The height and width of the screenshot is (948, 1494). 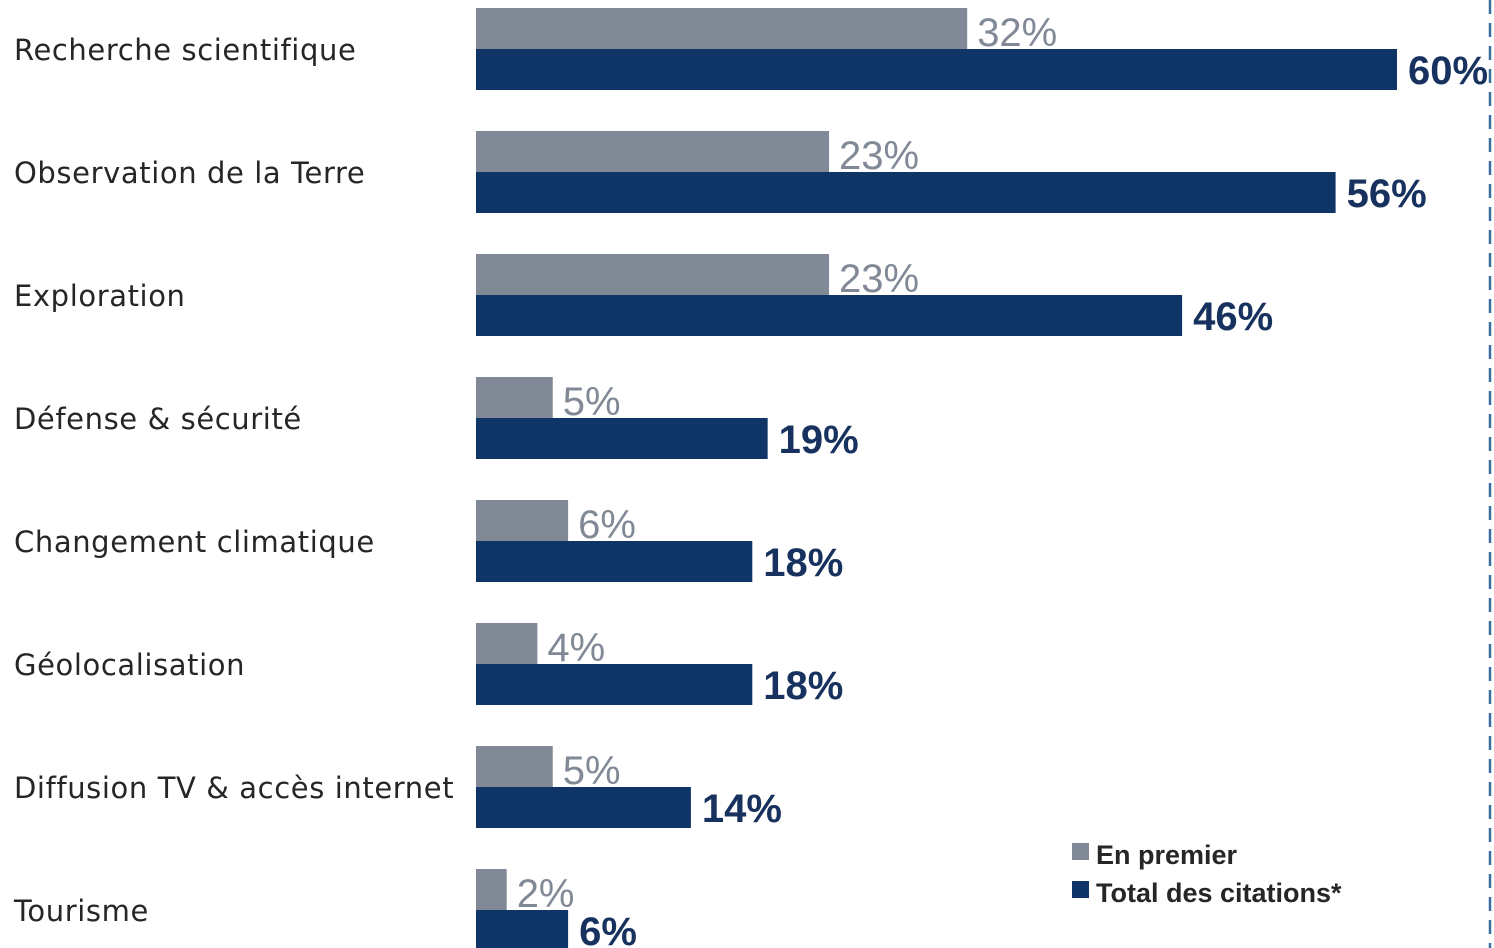 What do you see at coordinates (722, 28) in the screenshot?
I see `bar-en-premier-recherche-scientifique` at bounding box center [722, 28].